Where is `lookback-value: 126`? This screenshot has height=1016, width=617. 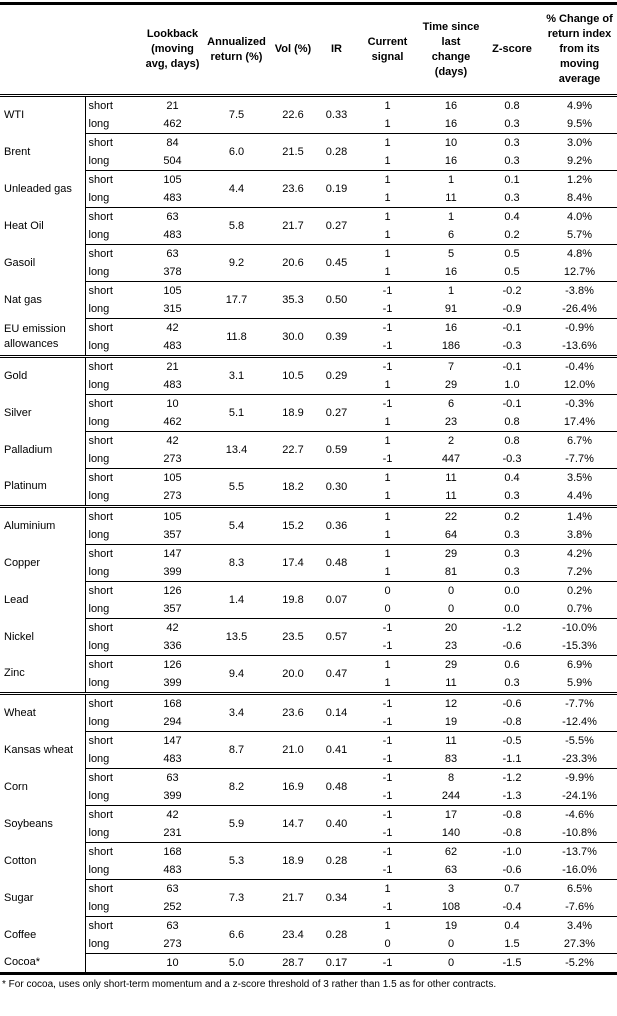
lookback-value: 126 is located at coordinates (172, 664).